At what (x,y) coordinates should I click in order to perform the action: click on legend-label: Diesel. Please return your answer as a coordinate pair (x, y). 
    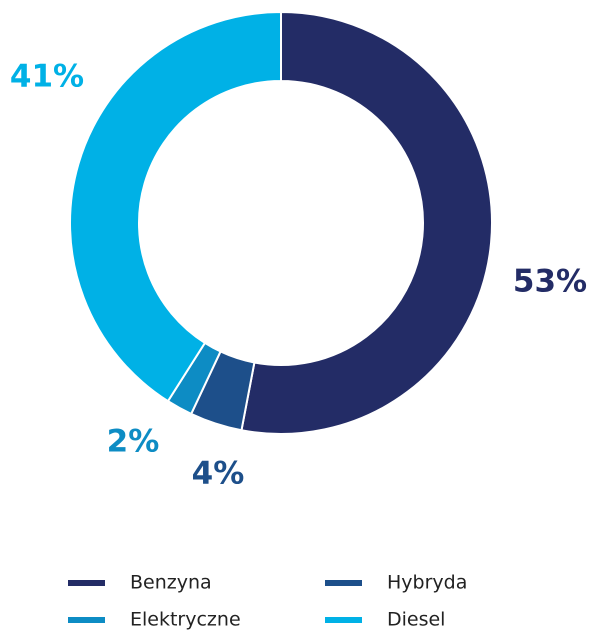
    Looking at the image, I should click on (416, 619).